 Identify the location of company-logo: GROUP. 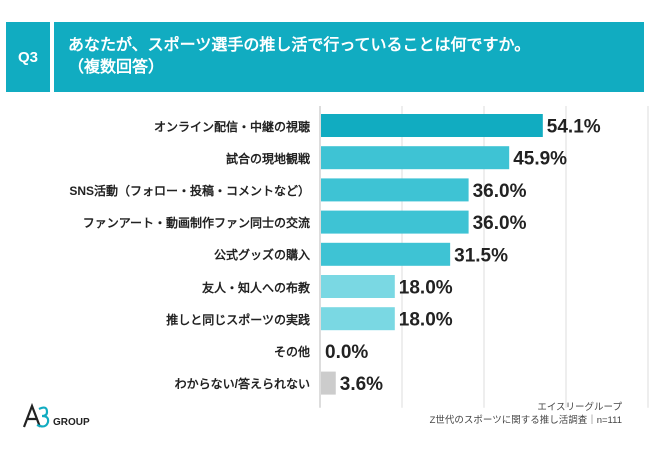
(56, 415).